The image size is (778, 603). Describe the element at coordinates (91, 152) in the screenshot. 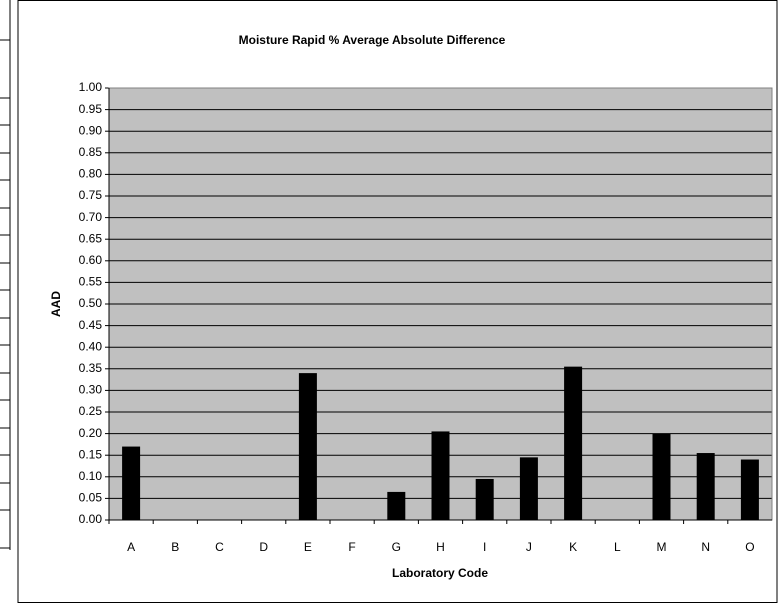

I see `y-tick-label: 0.85` at that location.